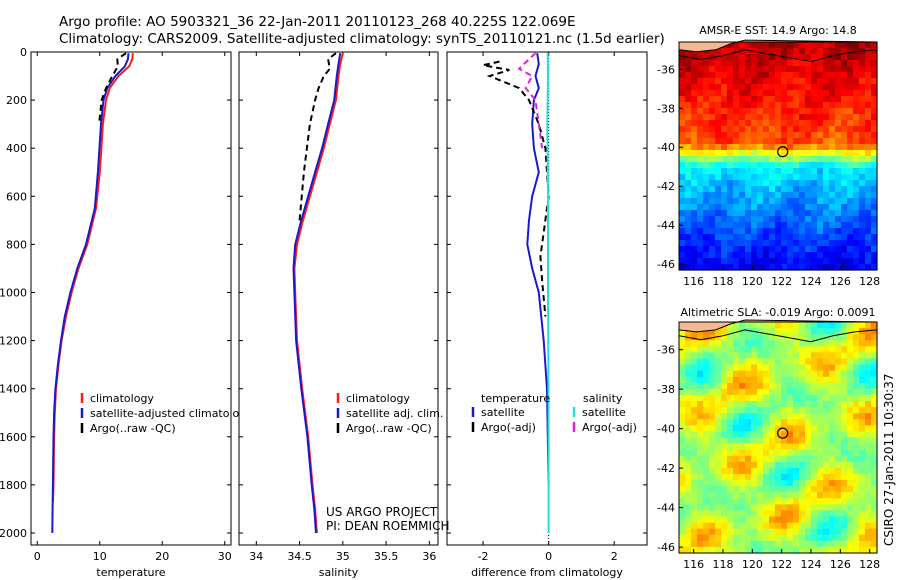  I want to click on project-label-line-2: PI: DEAN ROEMMICH, so click(387, 526).